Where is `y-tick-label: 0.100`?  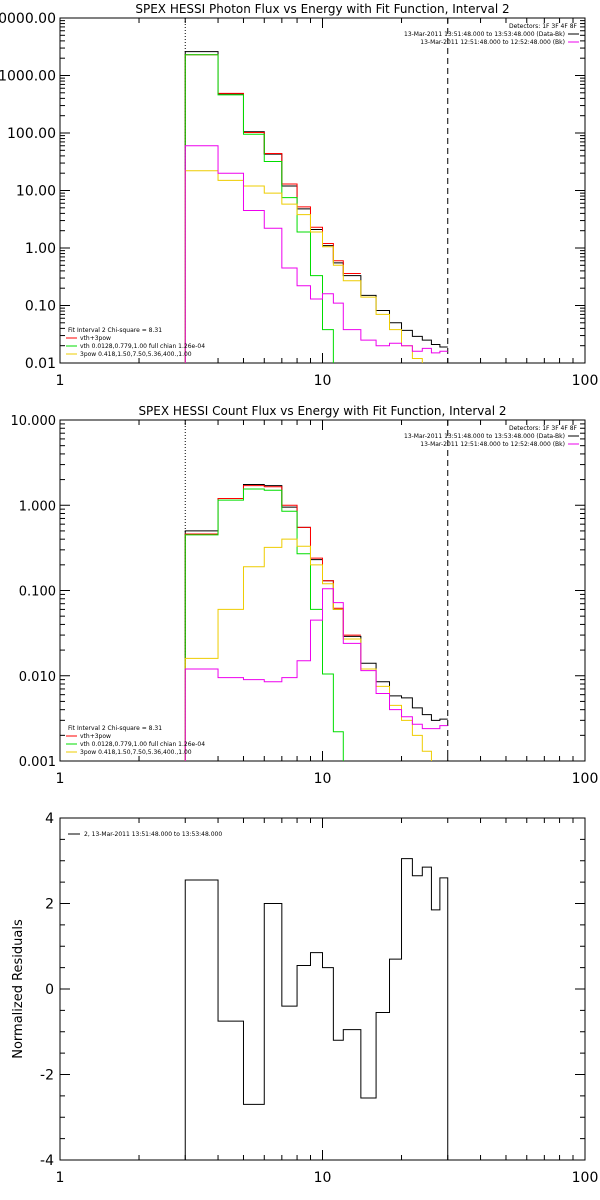 y-tick-label: 0.100 is located at coordinates (37, 592).